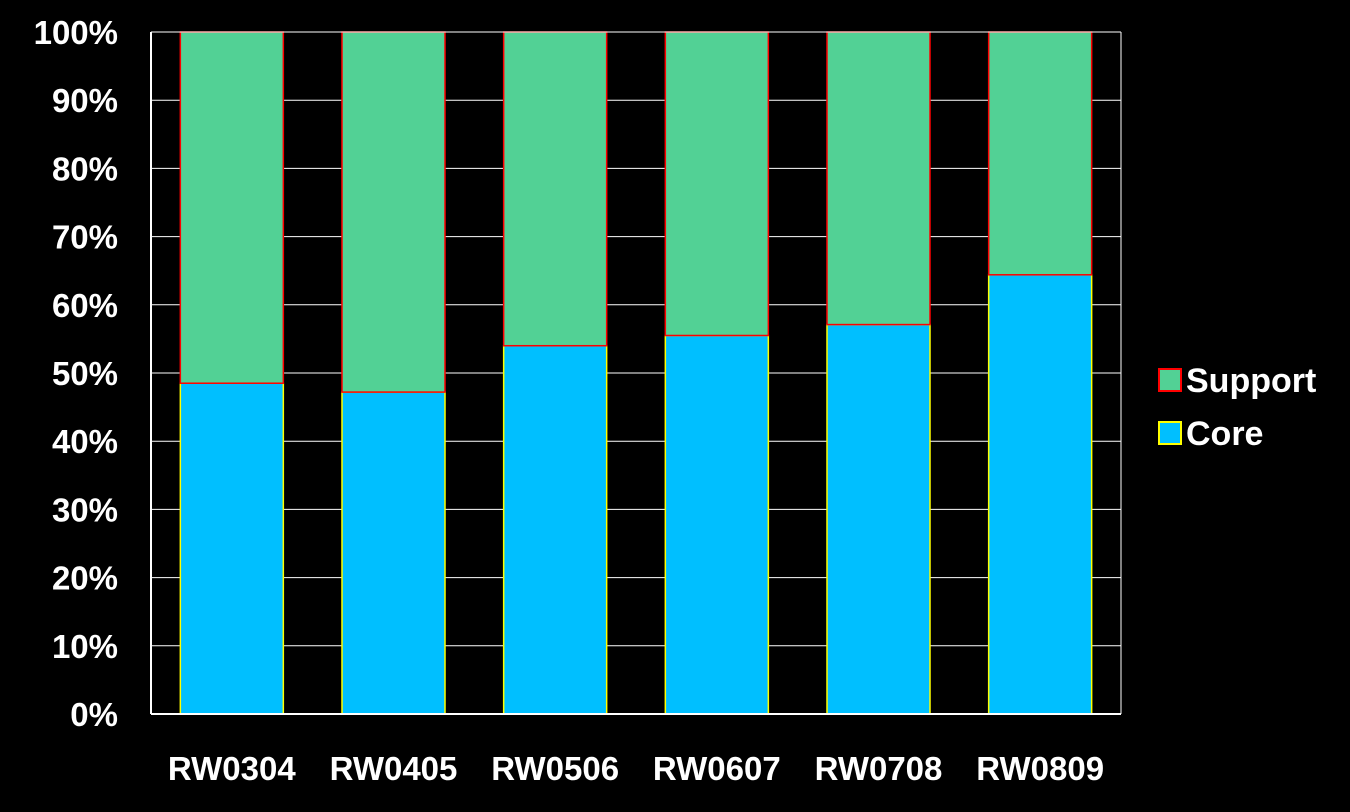 Image resolution: width=1350 pixels, height=812 pixels. What do you see at coordinates (555, 768) in the screenshot?
I see `x-tick-label: RW0506` at bounding box center [555, 768].